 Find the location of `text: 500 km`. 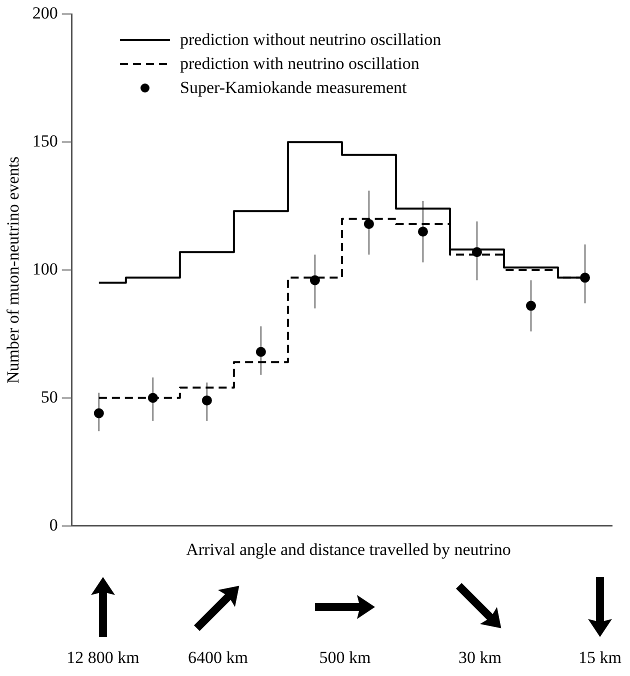

text: 500 km is located at coordinates (345, 658).